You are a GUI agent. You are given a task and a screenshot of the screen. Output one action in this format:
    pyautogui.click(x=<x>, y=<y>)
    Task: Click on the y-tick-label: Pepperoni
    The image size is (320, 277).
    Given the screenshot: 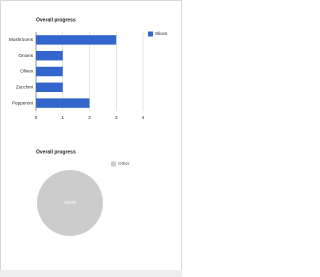 What is the action you would take?
    pyautogui.click(x=22, y=102)
    